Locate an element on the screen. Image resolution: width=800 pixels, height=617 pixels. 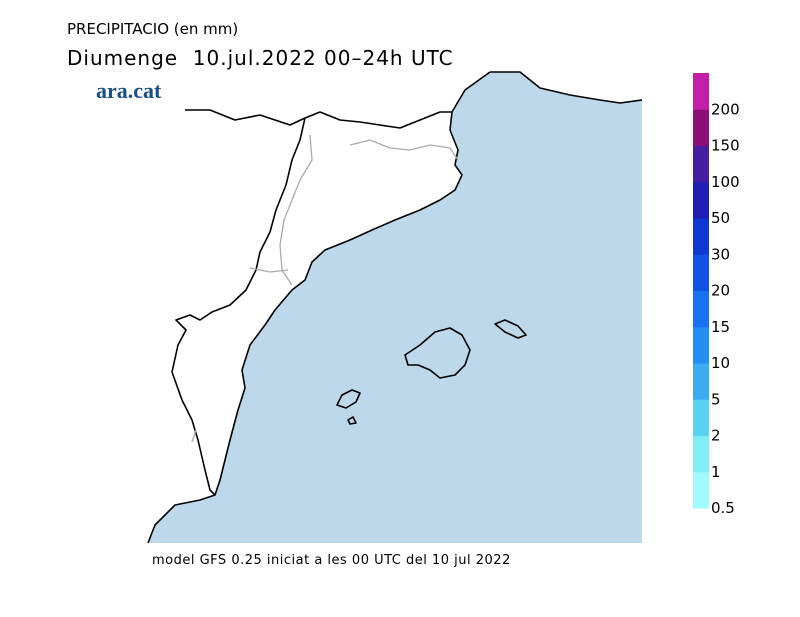
island-menorca is located at coordinates (510, 329).